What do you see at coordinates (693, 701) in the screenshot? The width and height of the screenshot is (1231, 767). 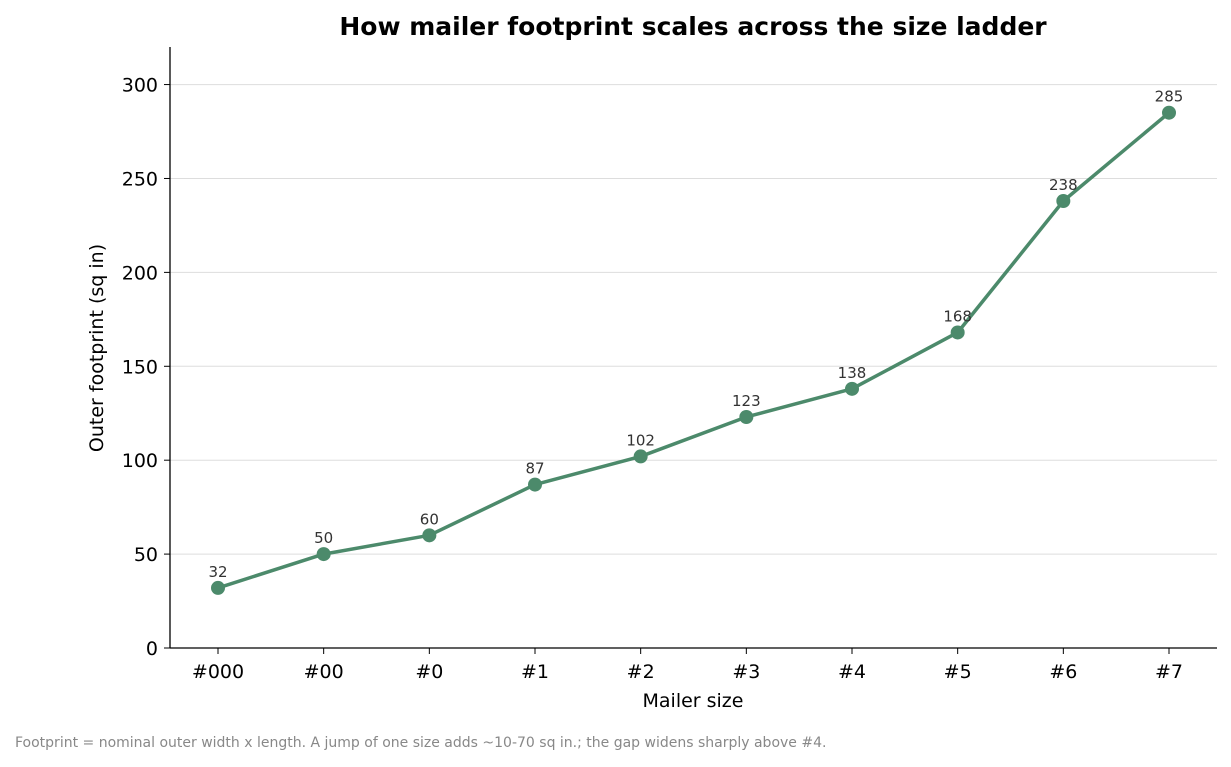 I see `x-axis-label: Mailer size` at bounding box center [693, 701].